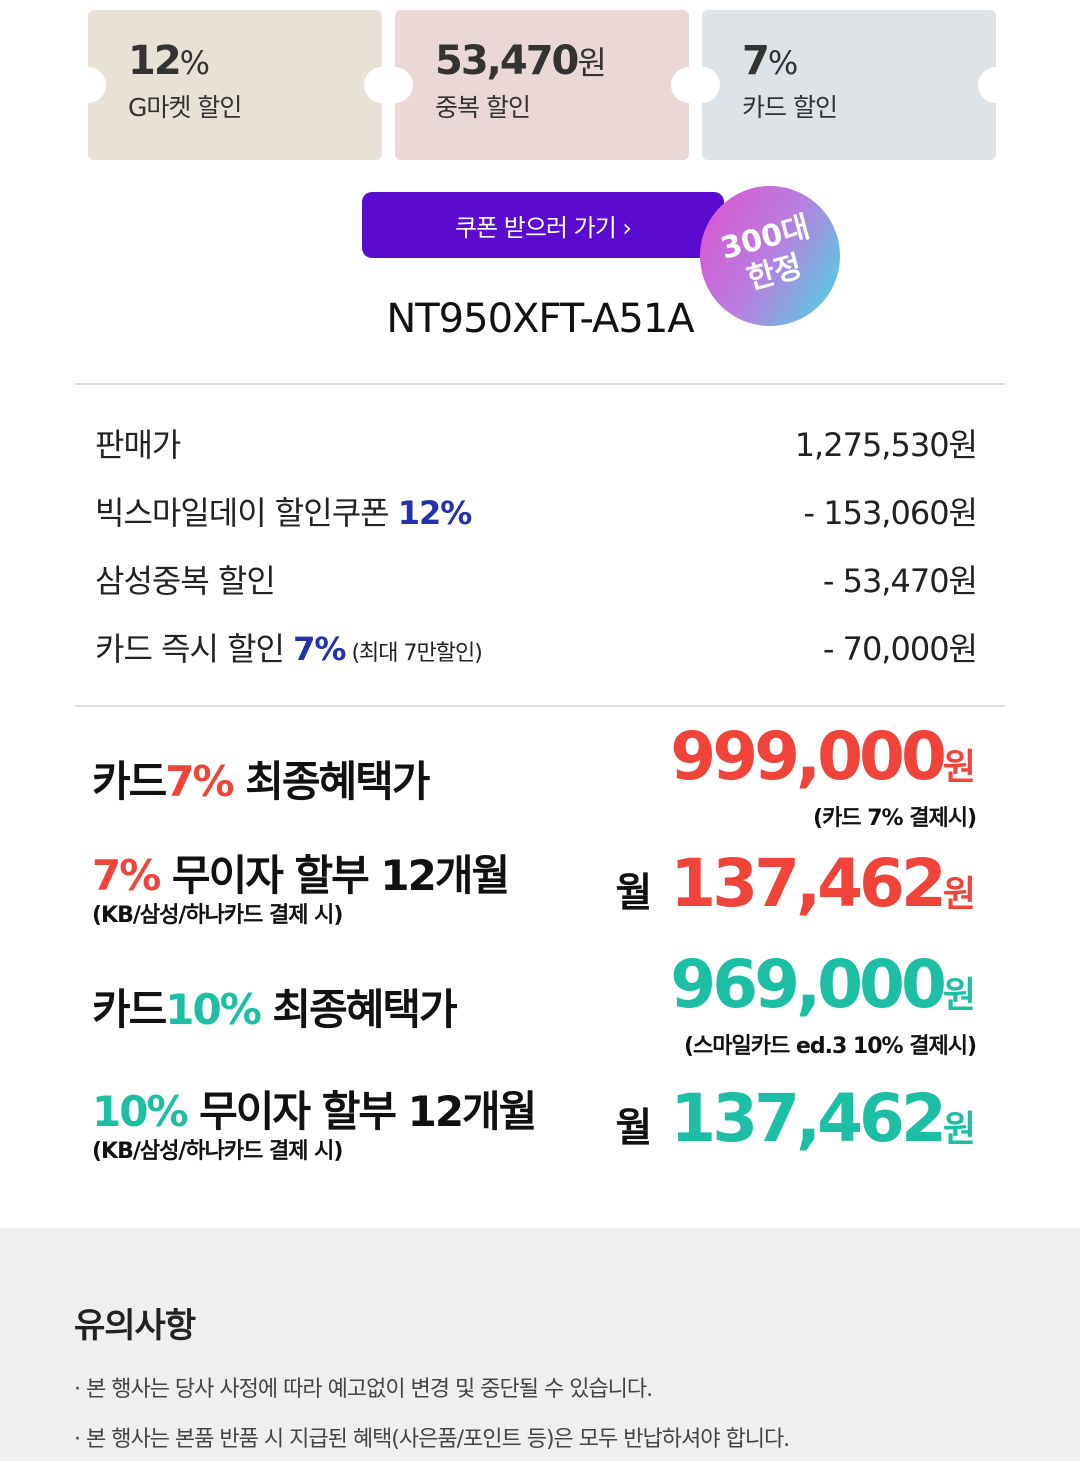  I want to click on card10-note: (스마일카드 ed.3 10% 결제시), so click(830, 1046).